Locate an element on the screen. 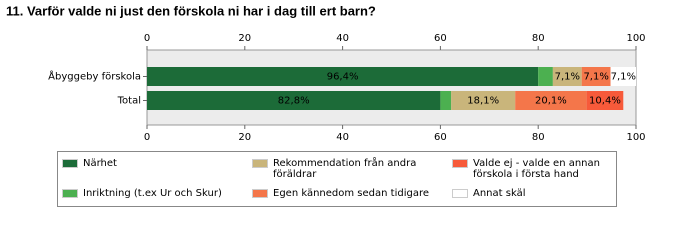 This screenshot has width=675, height=240. legend-item: Egen kännedom sedan tidigare is located at coordinates (352, 196).